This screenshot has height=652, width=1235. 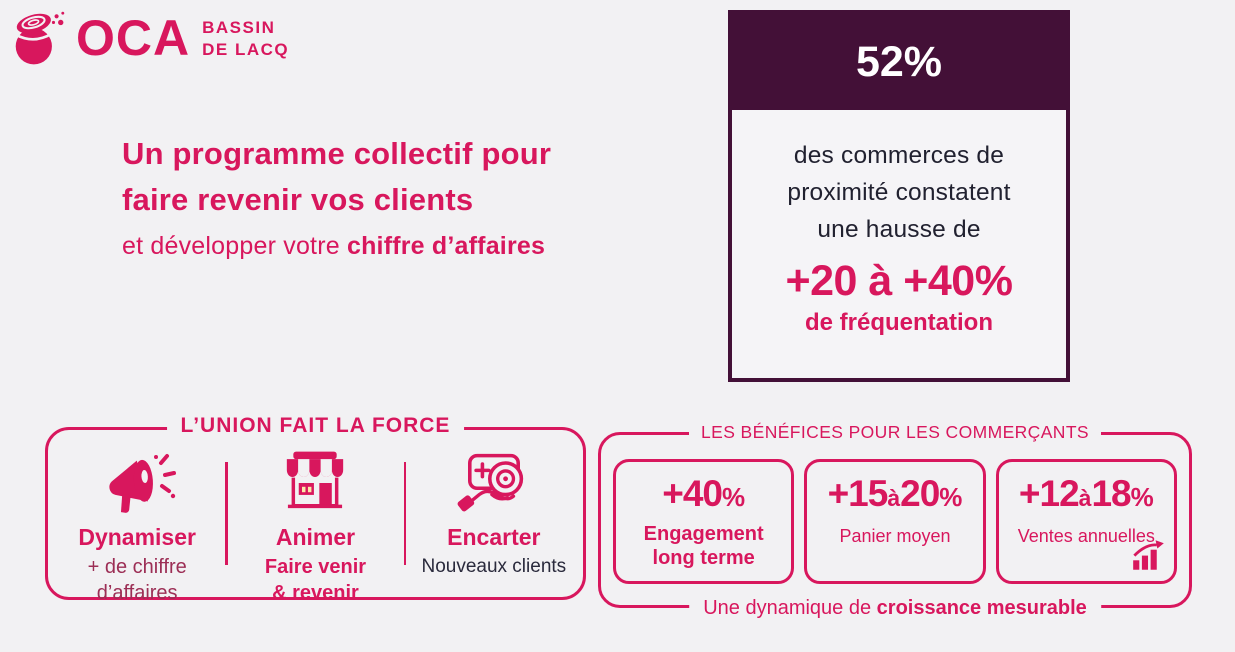 What do you see at coordinates (315, 426) in the screenshot?
I see `union-box-title: L’UNION FAIT LA FORCE` at bounding box center [315, 426].